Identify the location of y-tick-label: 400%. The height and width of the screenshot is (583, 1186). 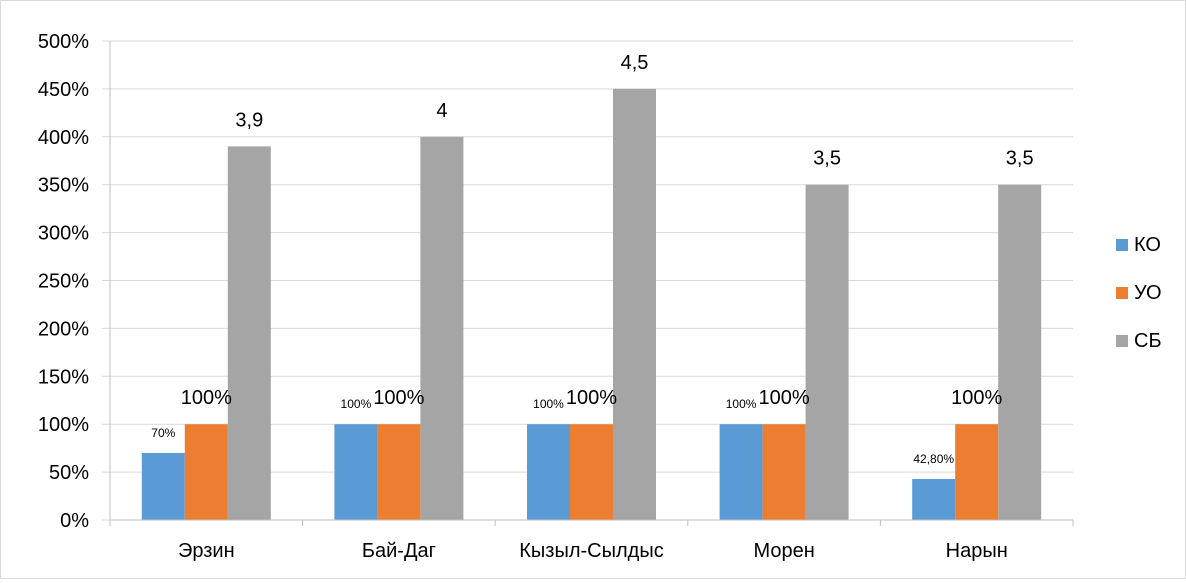
(63, 138).